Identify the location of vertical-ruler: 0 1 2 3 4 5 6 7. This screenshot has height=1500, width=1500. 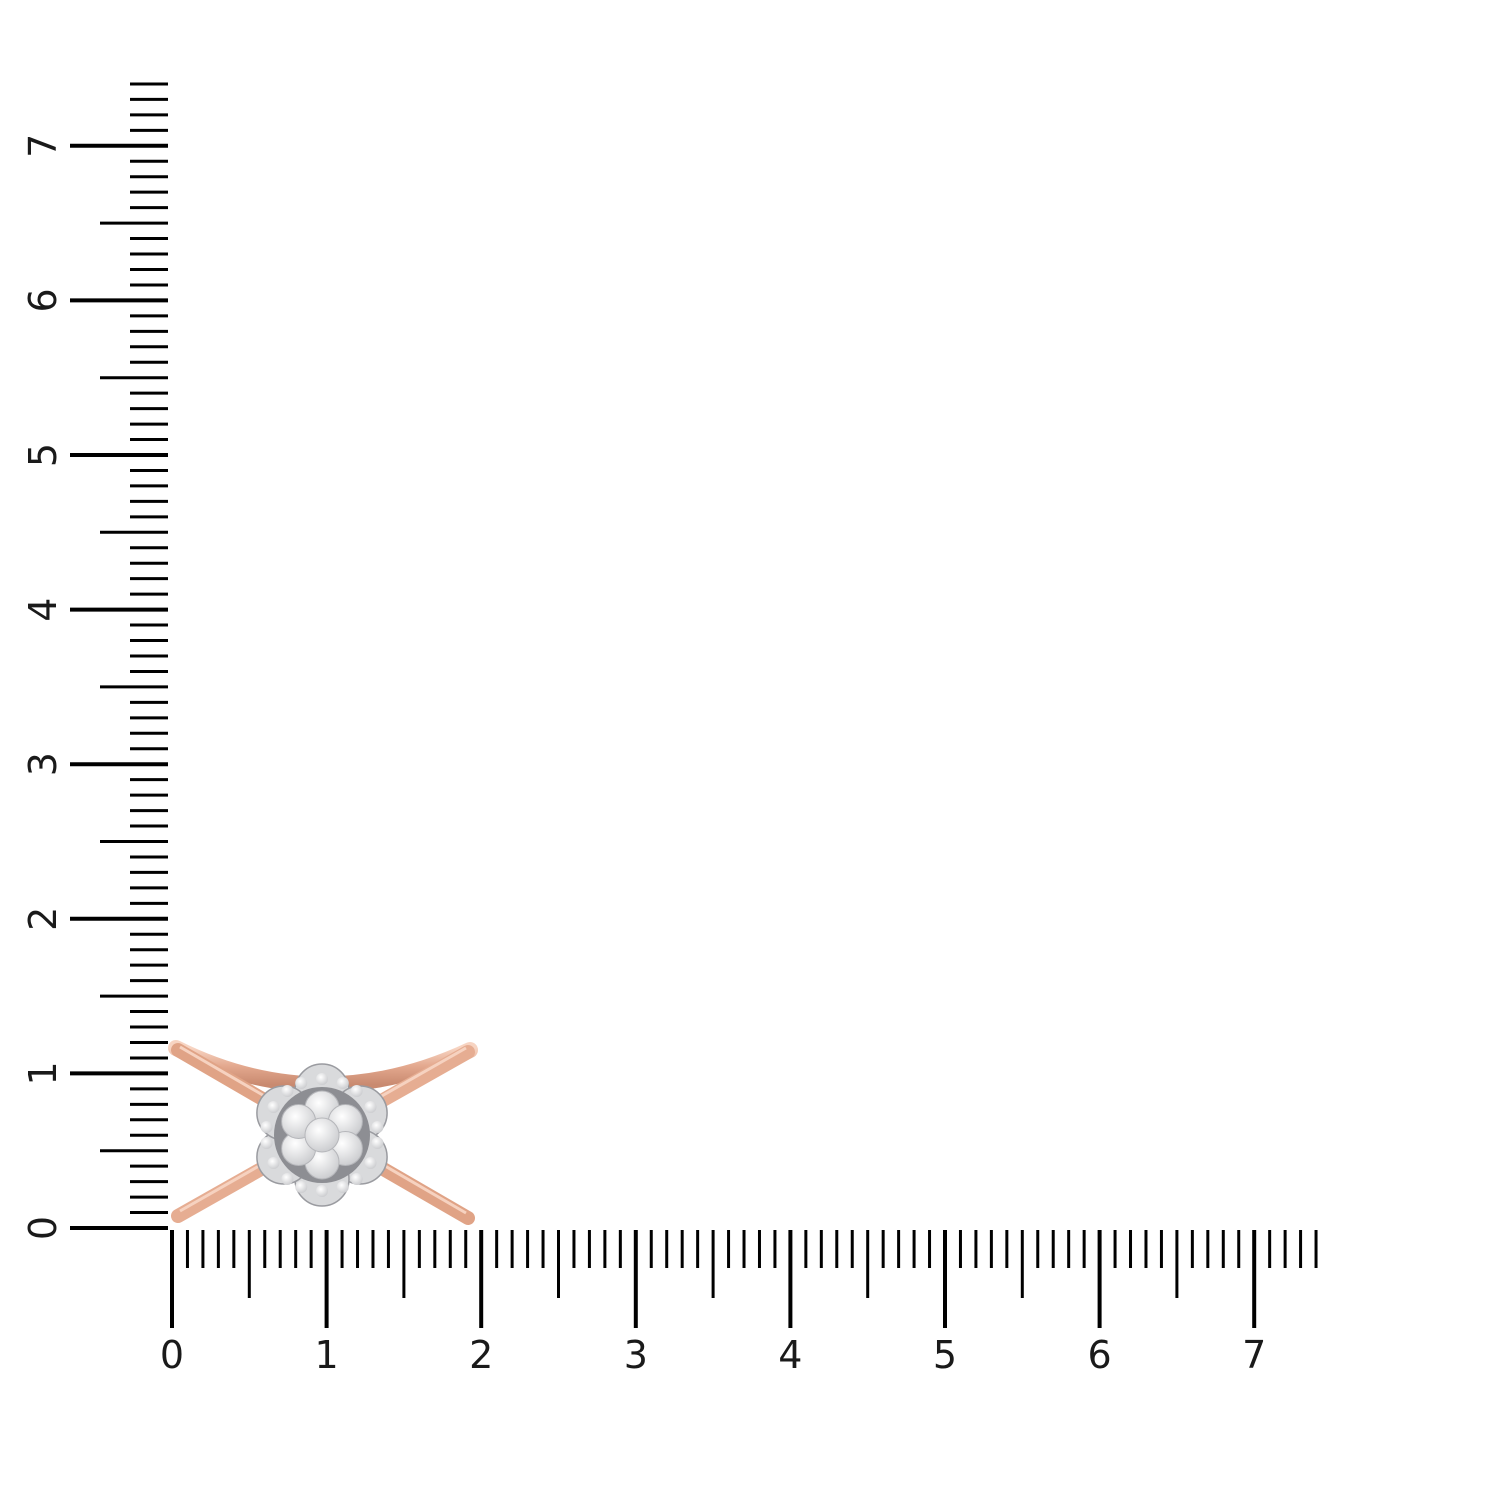
(94, 661).